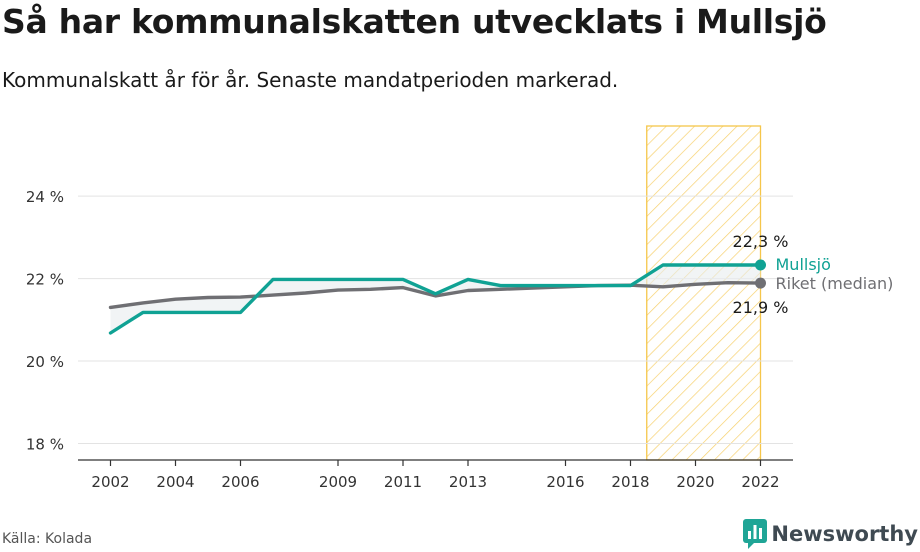 This screenshot has height=552, width=920. I want to click on brand-name: Newsworthy, so click(844, 534).